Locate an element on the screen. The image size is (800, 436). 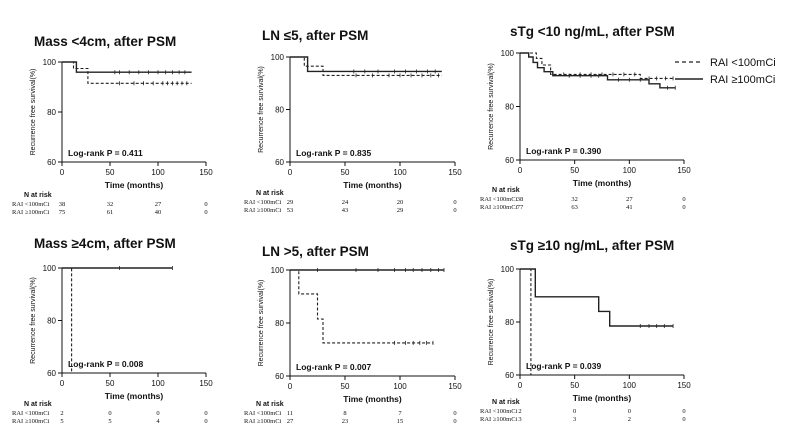
risk-count: 32 is located at coordinates (574, 199).